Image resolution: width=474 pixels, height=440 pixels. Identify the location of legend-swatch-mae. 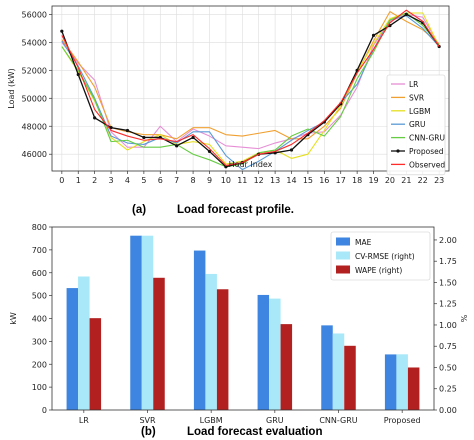
(343, 241).